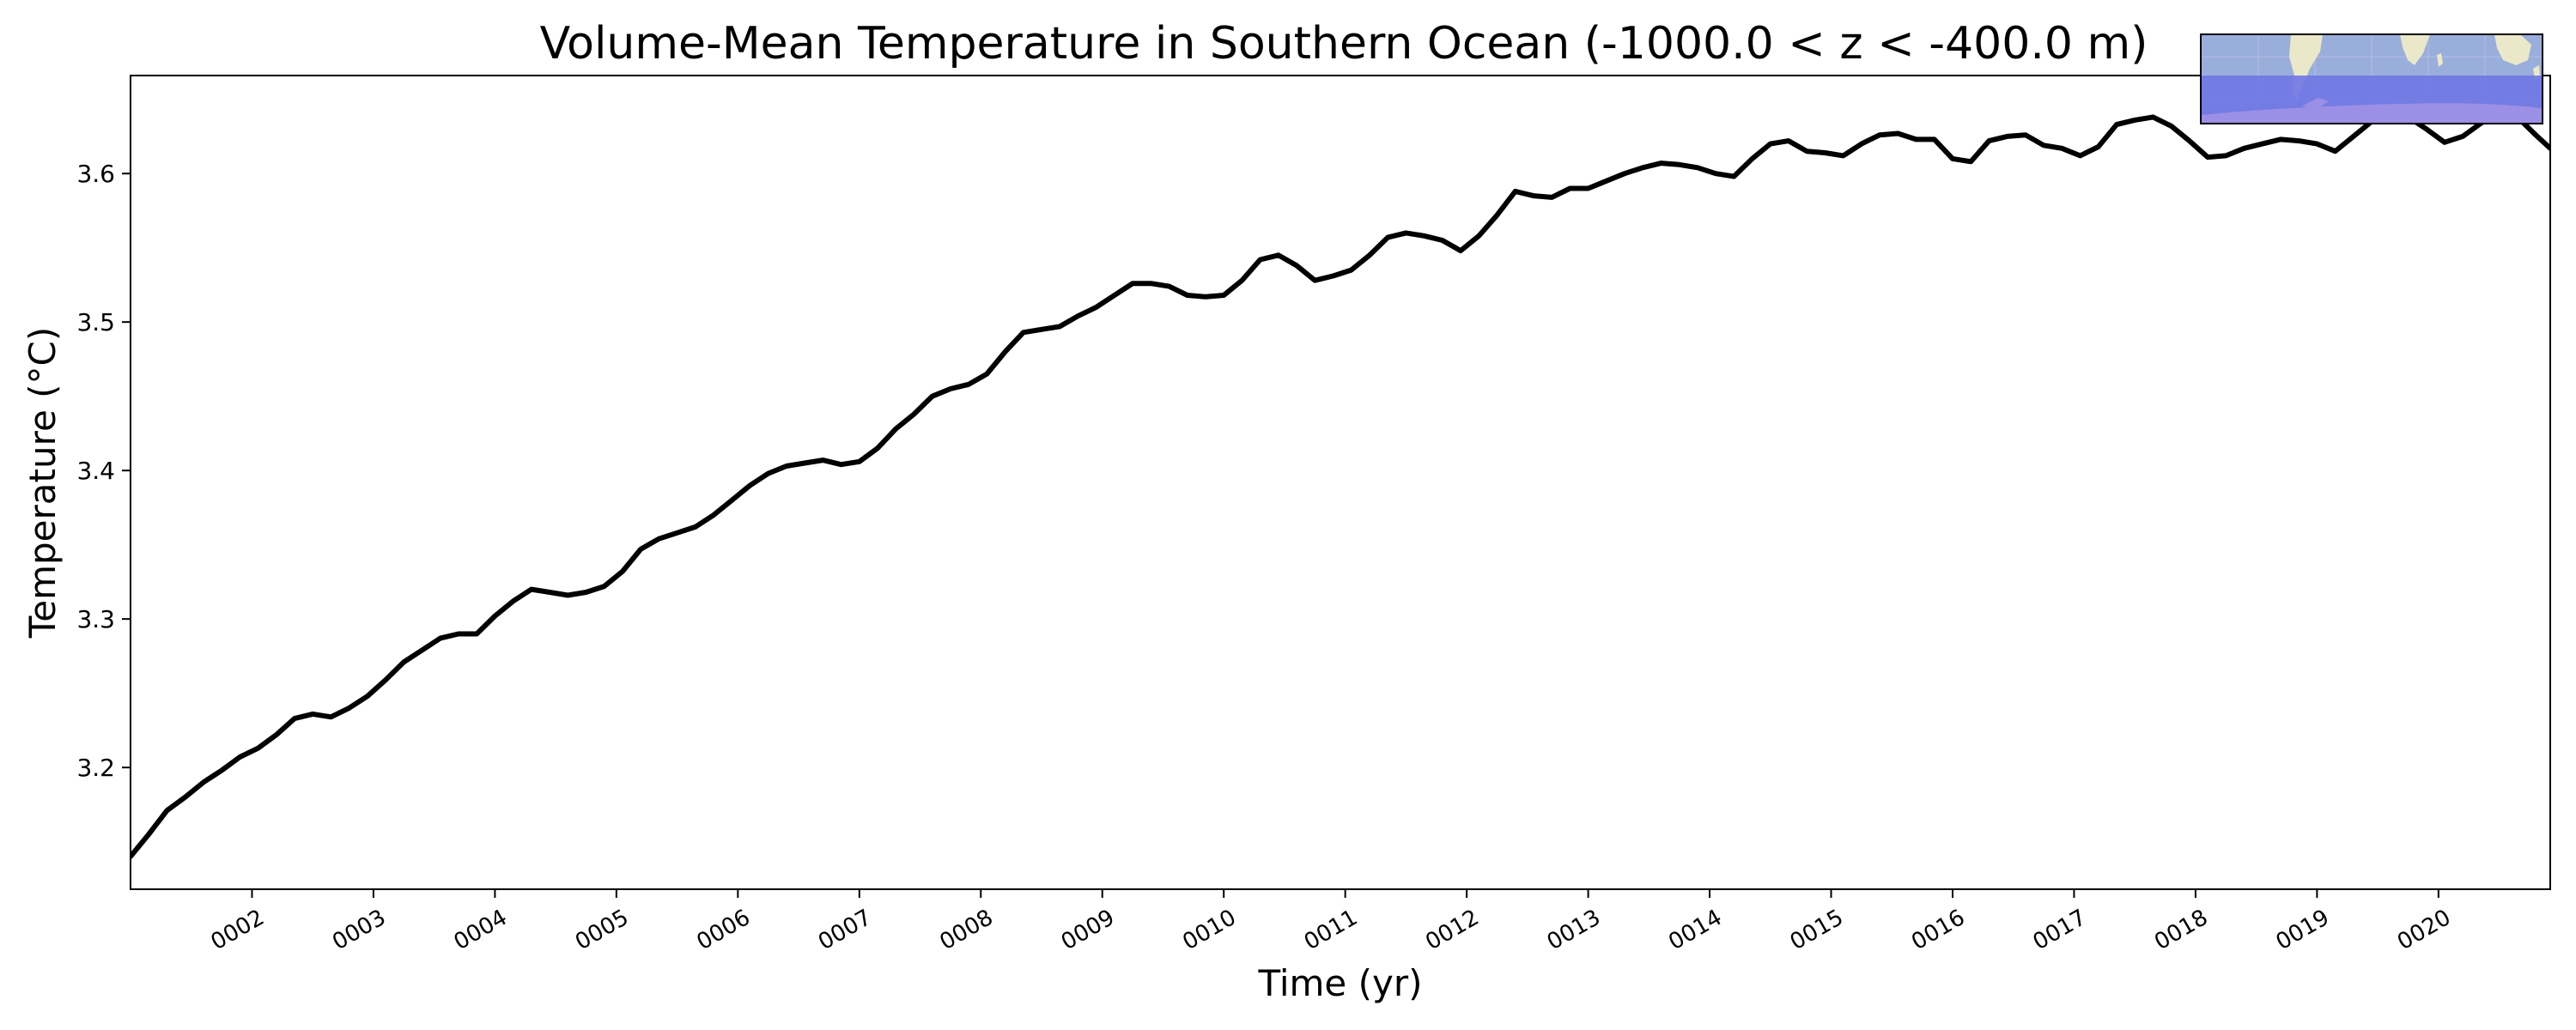 This screenshot has height=1030, width=2576. What do you see at coordinates (2440, 60) in the screenshot?
I see `inset-map-madagascar` at bounding box center [2440, 60].